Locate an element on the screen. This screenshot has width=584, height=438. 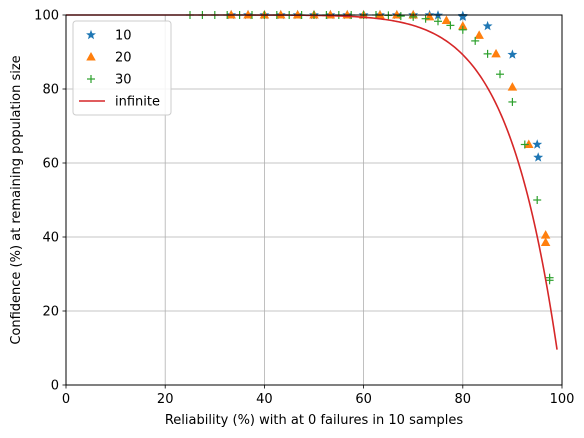
y-tick-label: 60 is located at coordinates (50, 164).